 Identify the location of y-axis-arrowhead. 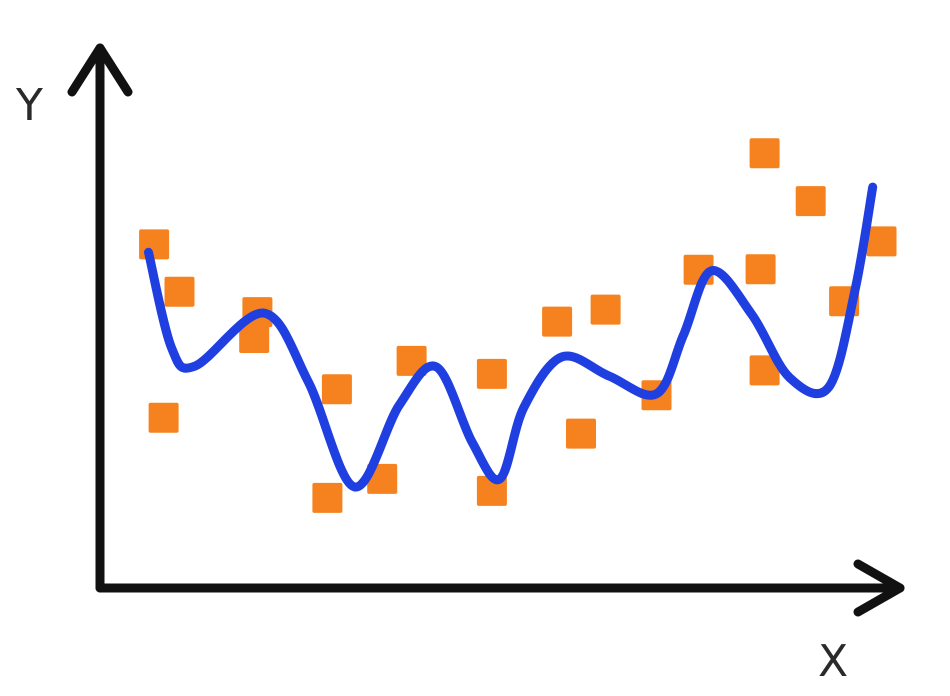
(100, 70).